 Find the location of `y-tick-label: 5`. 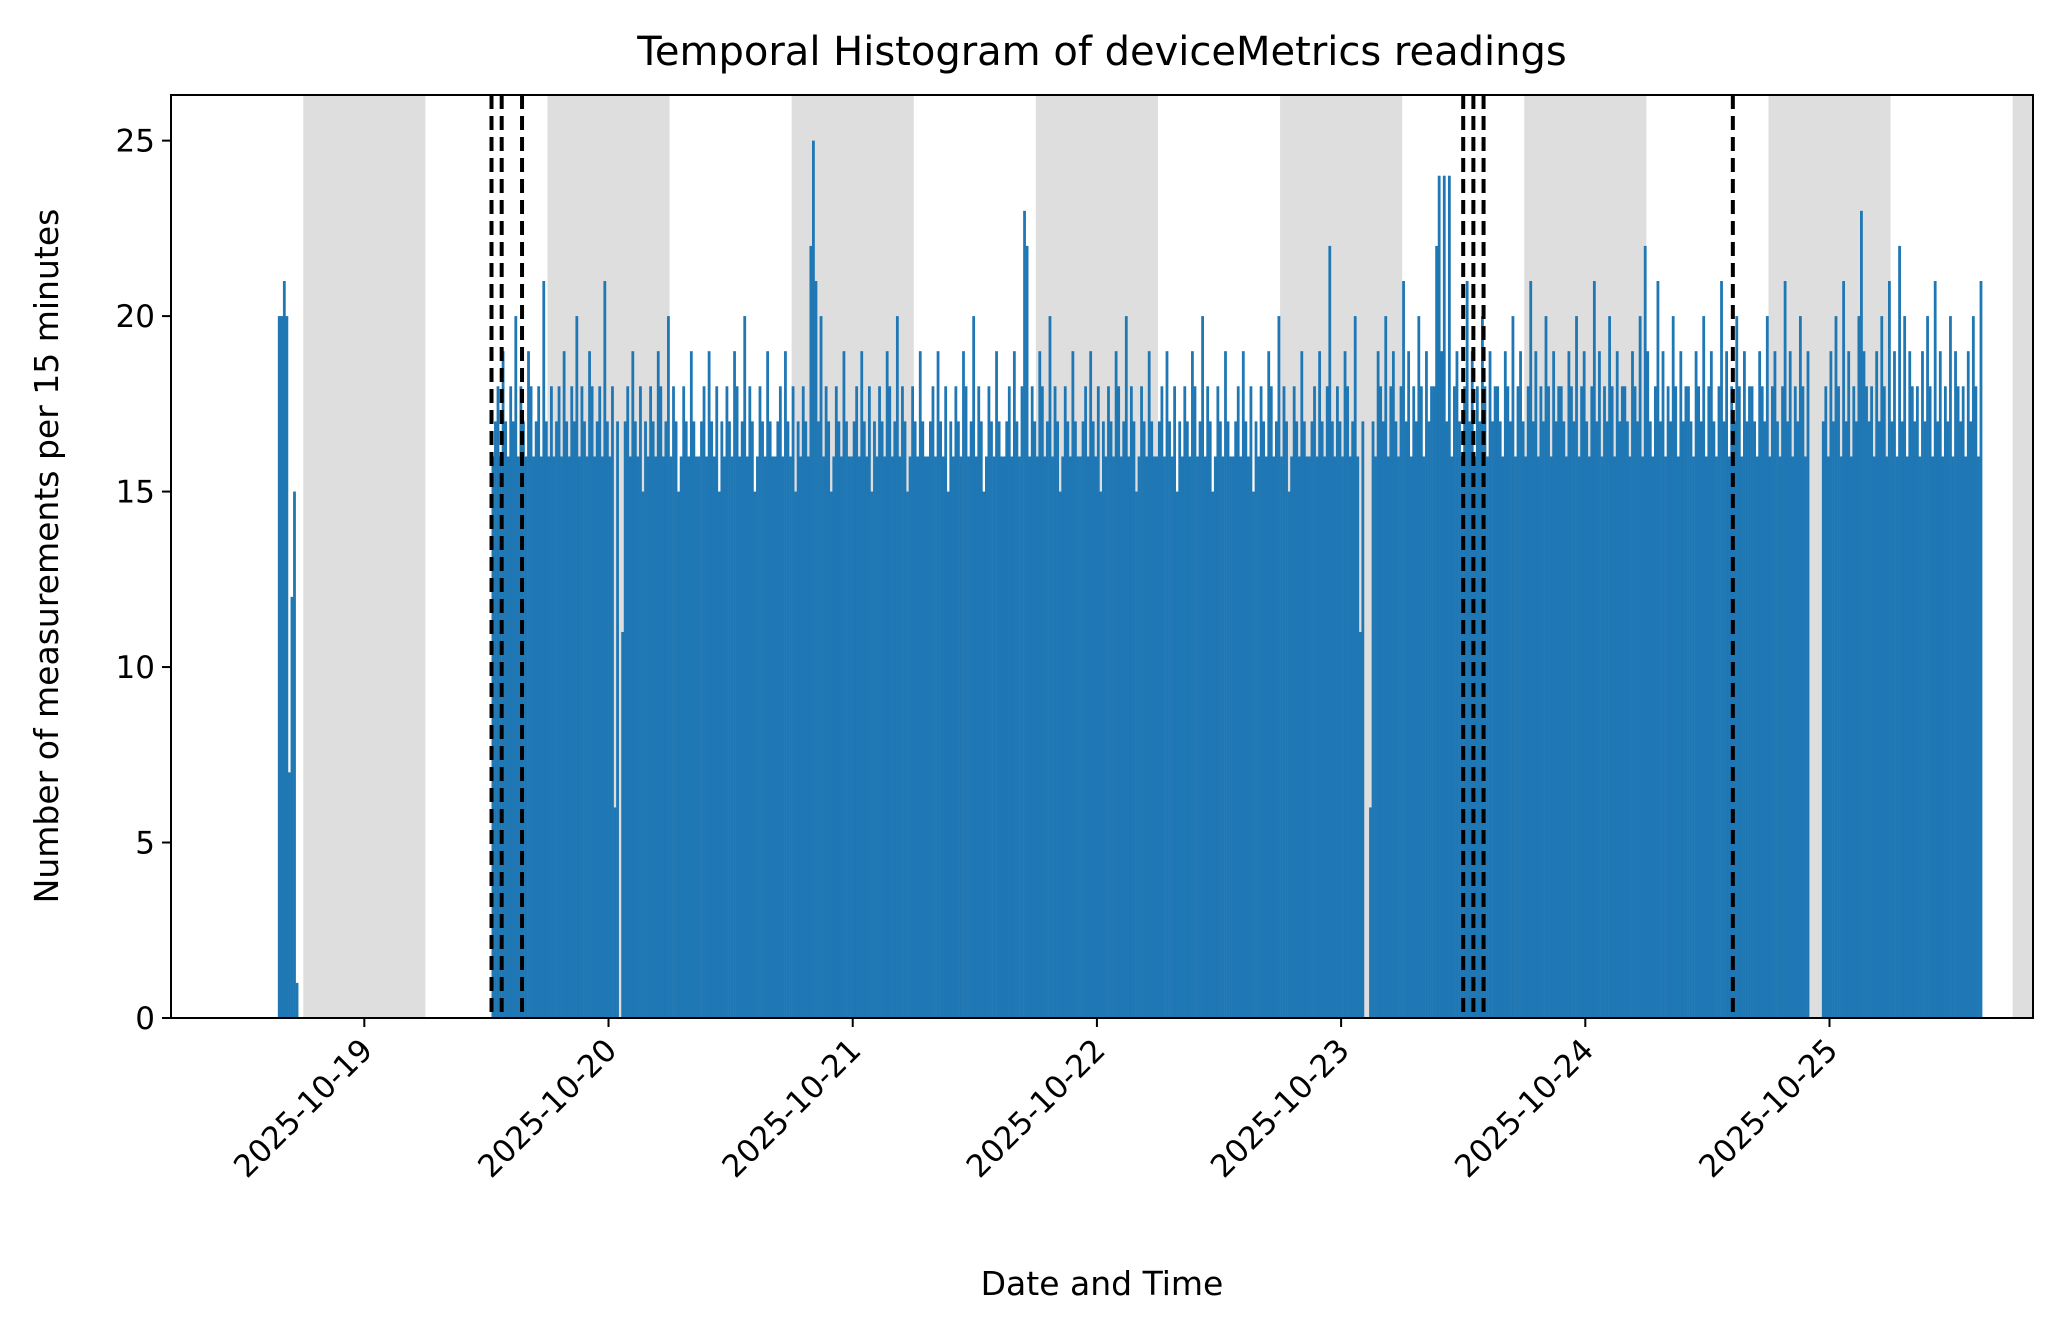

y-tick-label: 5 is located at coordinates (145, 844).